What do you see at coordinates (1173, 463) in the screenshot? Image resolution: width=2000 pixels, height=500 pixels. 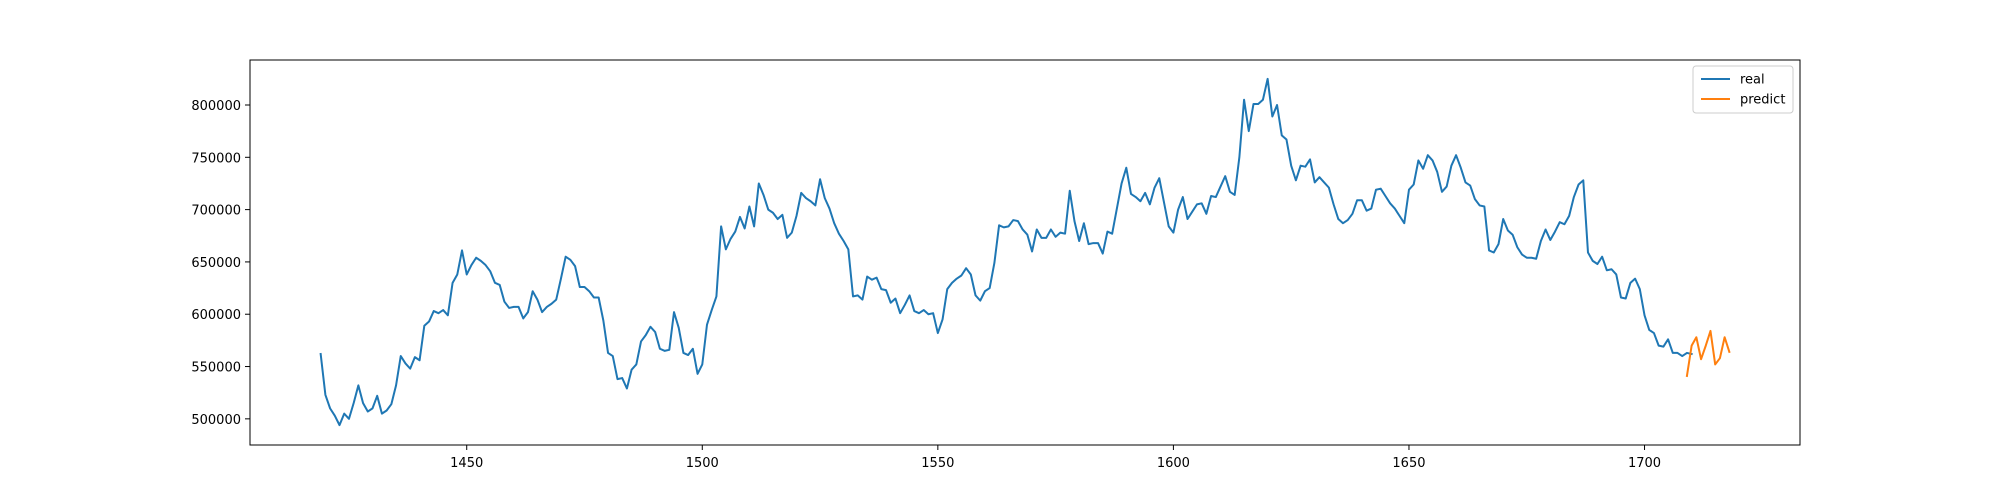 I see `x-tick-label: 1600` at bounding box center [1173, 463].